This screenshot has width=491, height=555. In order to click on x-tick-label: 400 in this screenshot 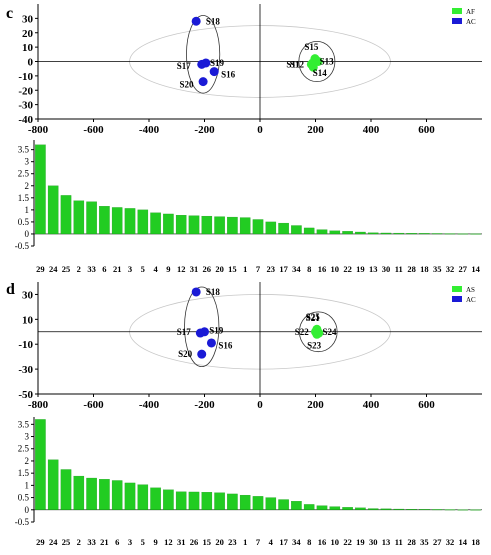, I will do `click(371, 405)`.